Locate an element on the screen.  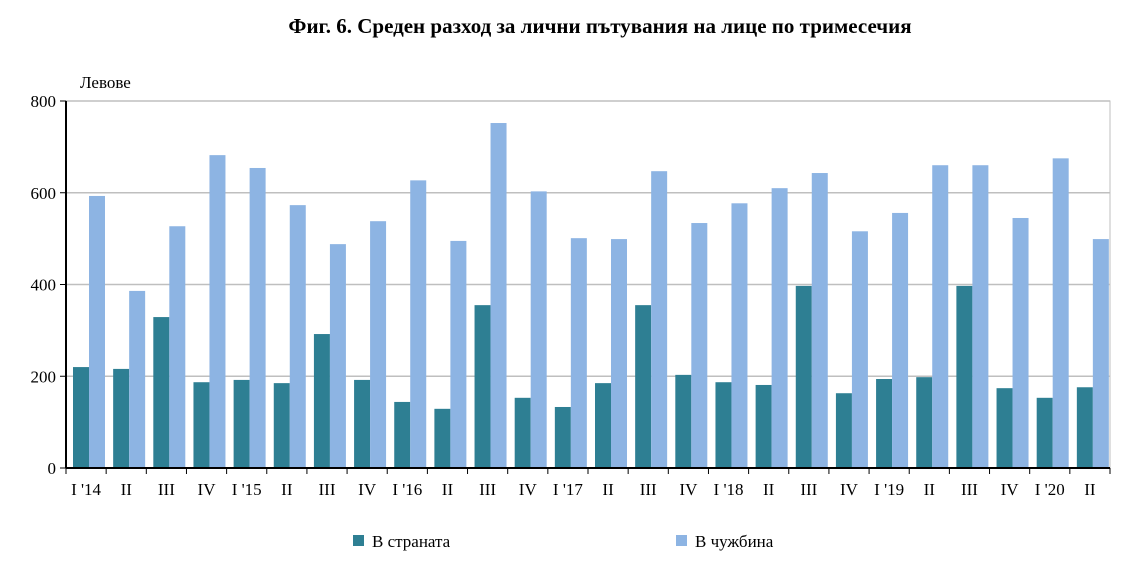
x-tick-label: I '17 is located at coordinates (568, 489).